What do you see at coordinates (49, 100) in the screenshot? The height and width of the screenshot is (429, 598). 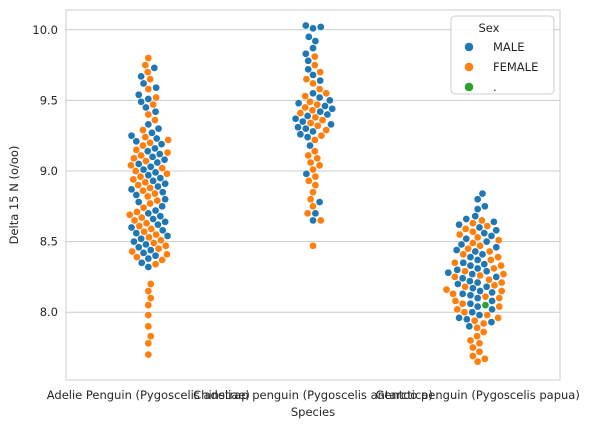 I see `y-tick-label: 9.5` at bounding box center [49, 100].